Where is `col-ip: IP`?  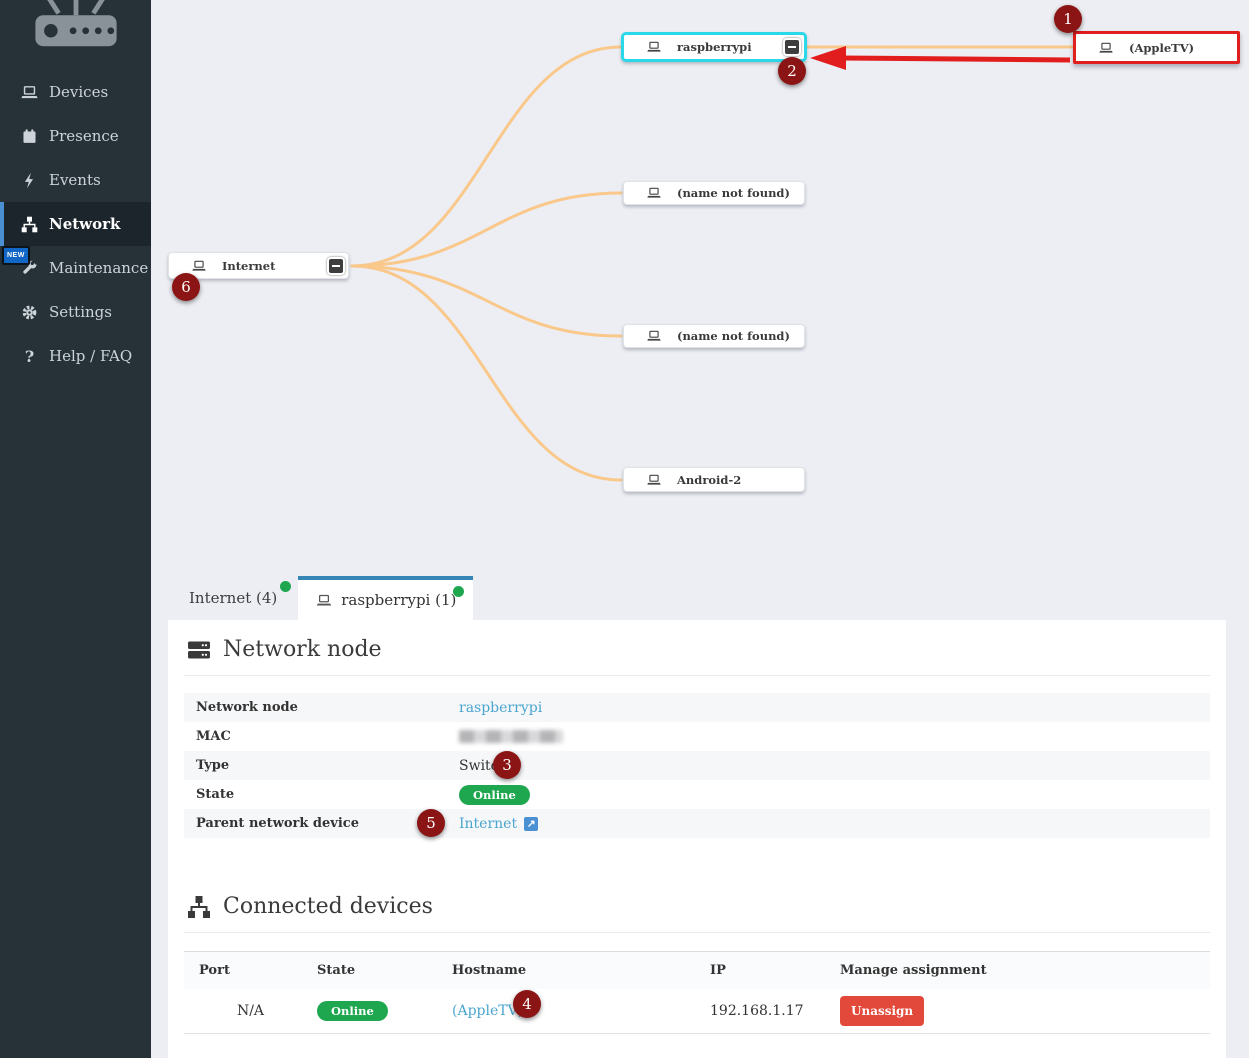 col-ip: IP is located at coordinates (718, 970).